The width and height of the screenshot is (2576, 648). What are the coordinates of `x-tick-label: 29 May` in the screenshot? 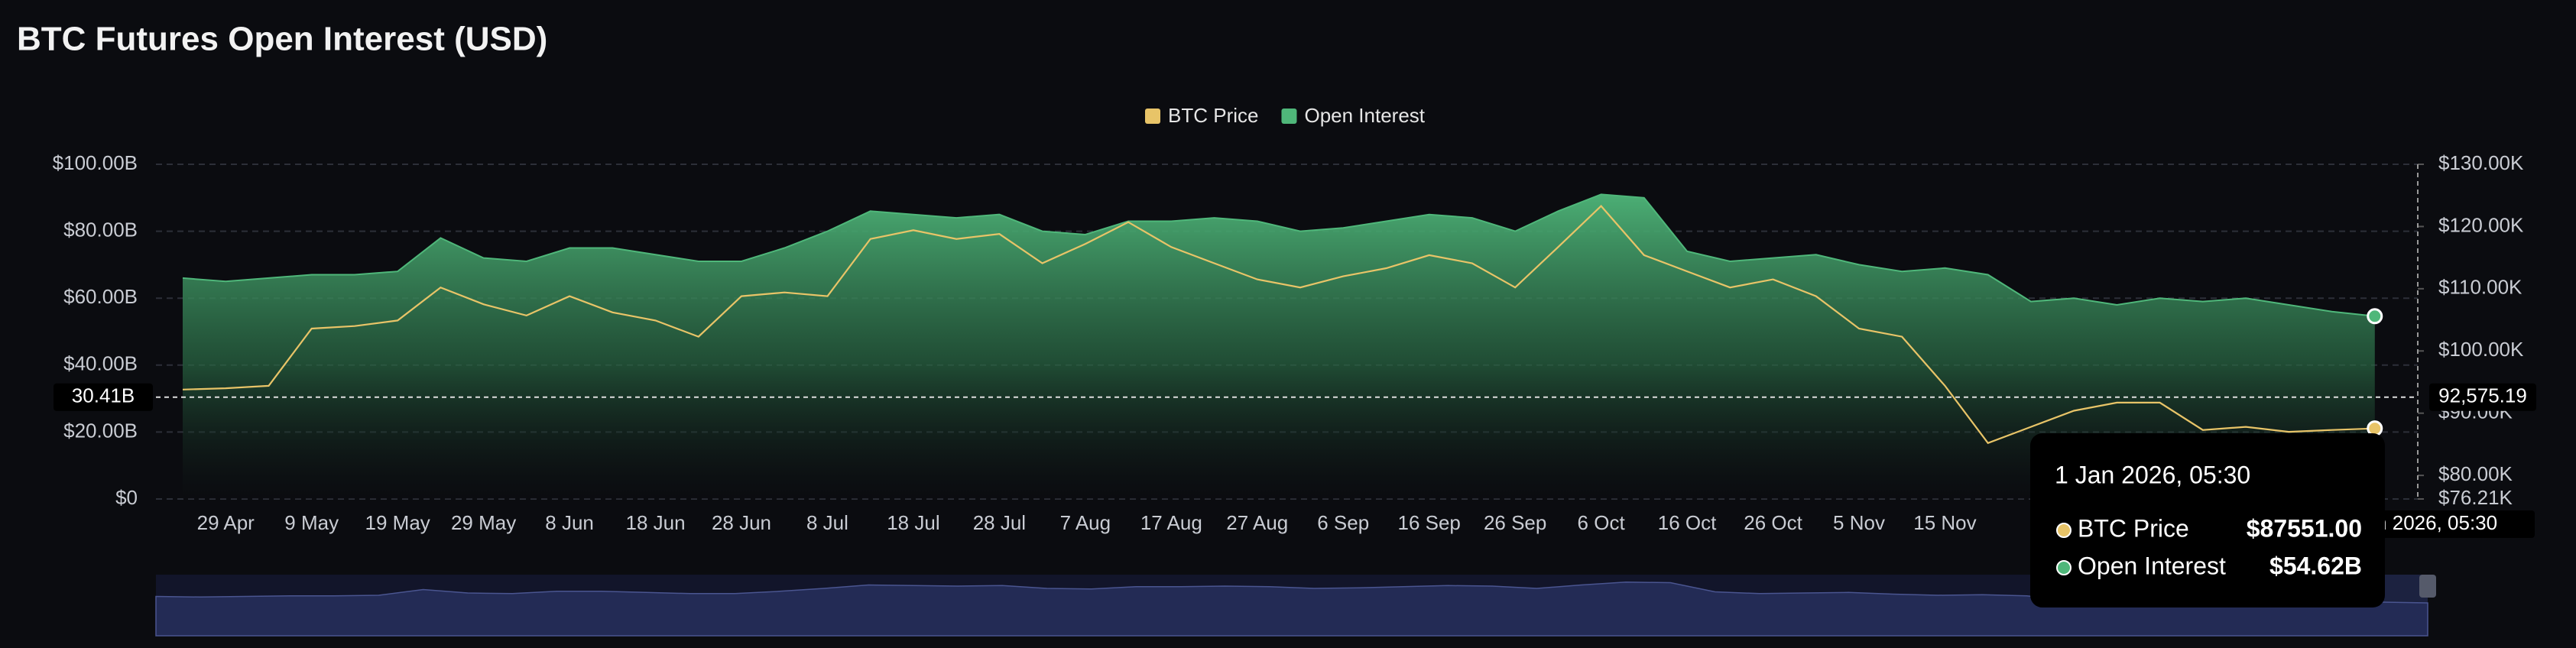 It's located at (484, 523).